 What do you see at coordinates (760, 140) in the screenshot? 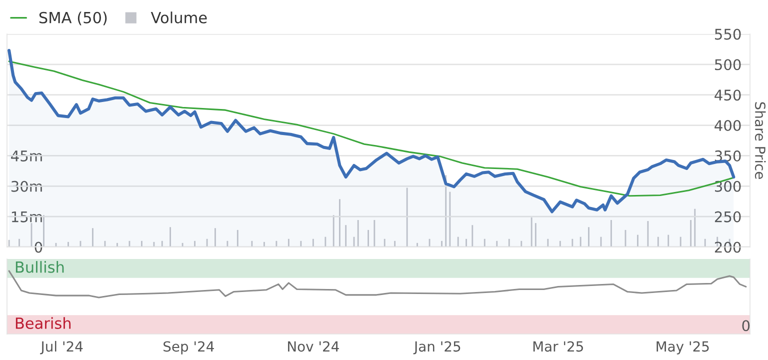
I see `y-axis-title: Share Price` at bounding box center [760, 140].